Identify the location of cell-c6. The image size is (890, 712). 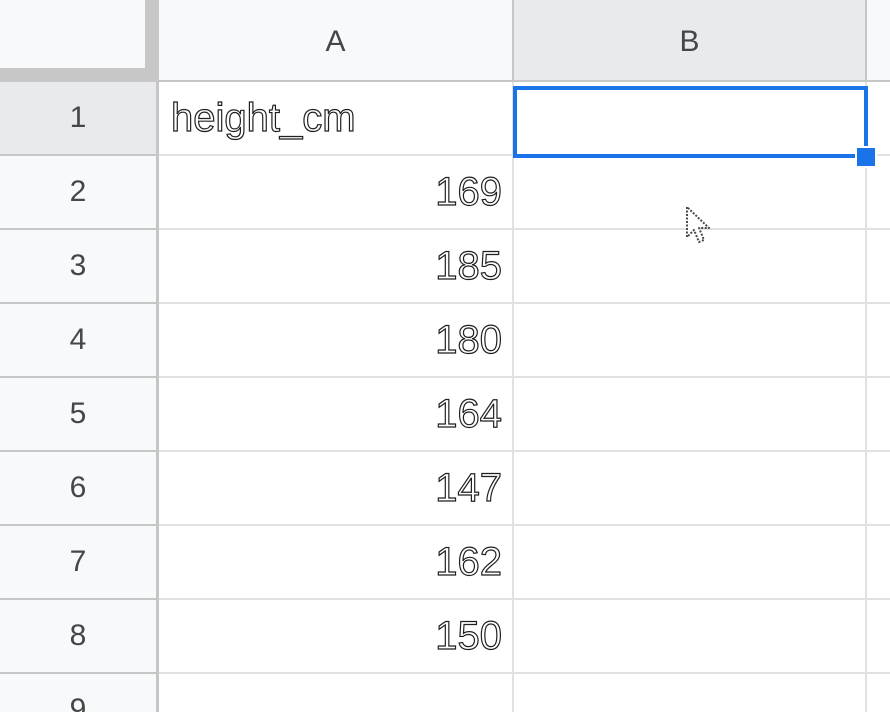
(878, 489).